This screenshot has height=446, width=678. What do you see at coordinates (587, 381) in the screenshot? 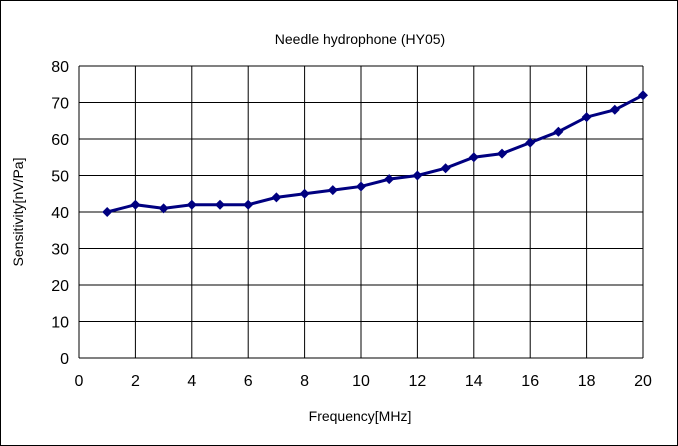
I see `x-tick-label: 18` at bounding box center [587, 381].